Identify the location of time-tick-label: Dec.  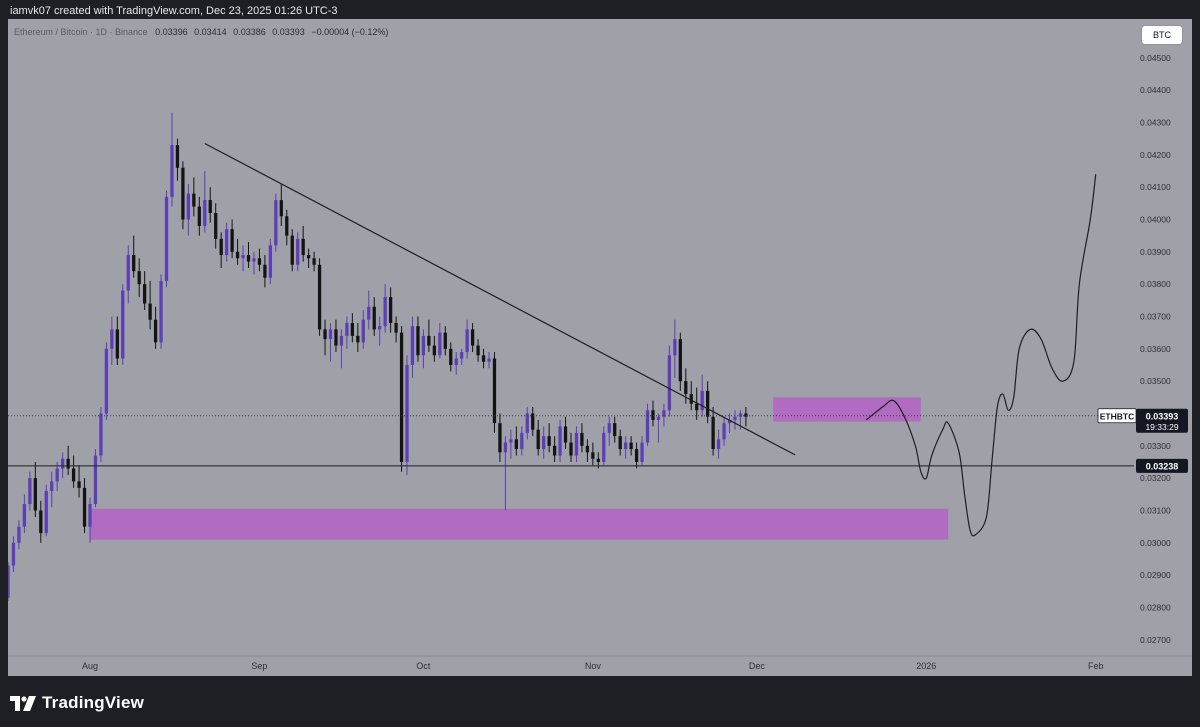
(757, 666).